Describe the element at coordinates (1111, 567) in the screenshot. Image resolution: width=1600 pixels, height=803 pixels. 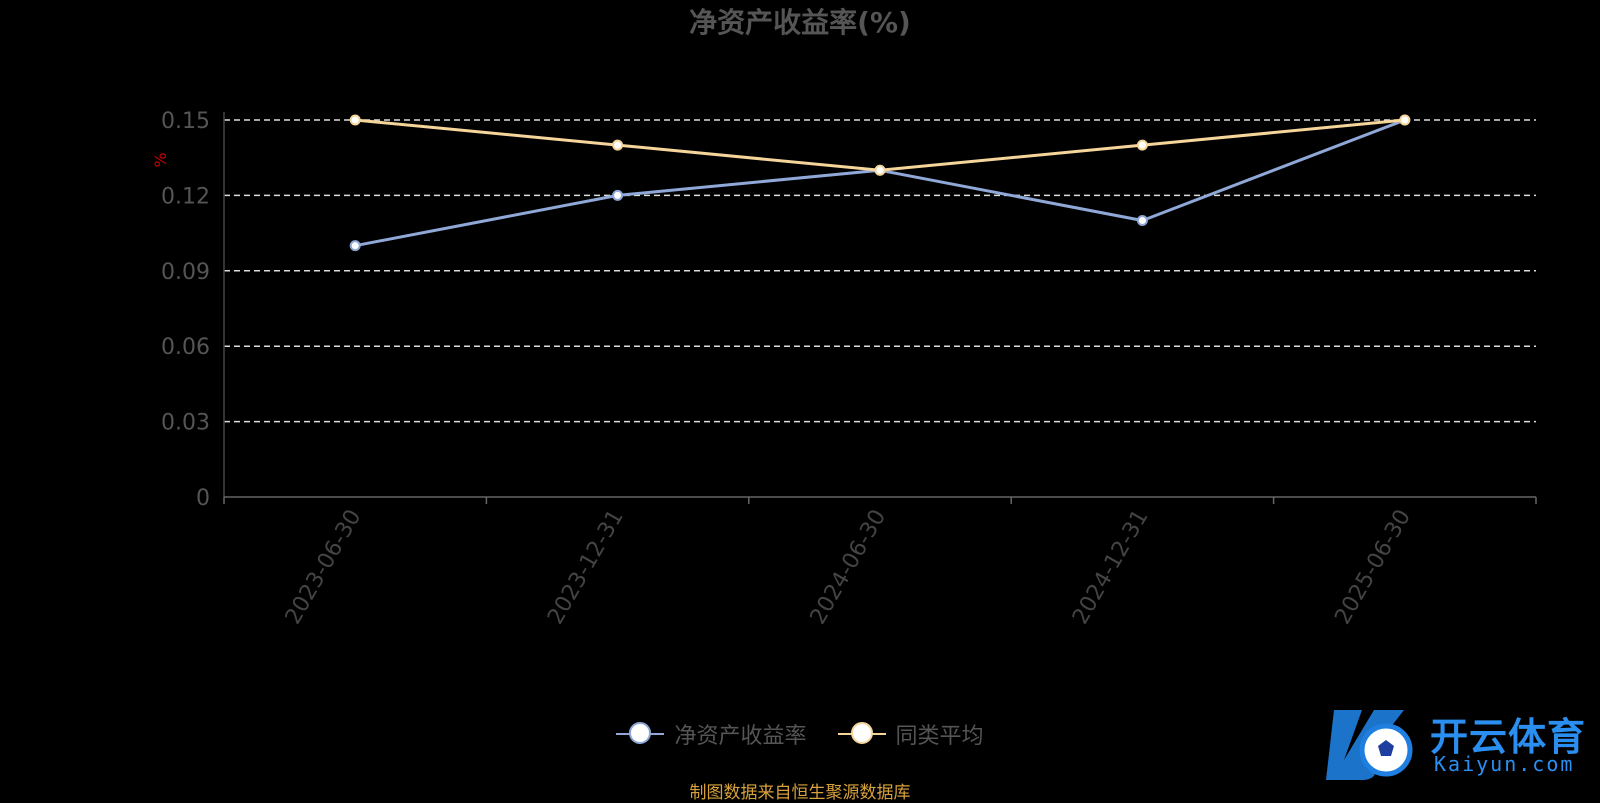
I see `x-tick-label: 2024-12-31` at that location.